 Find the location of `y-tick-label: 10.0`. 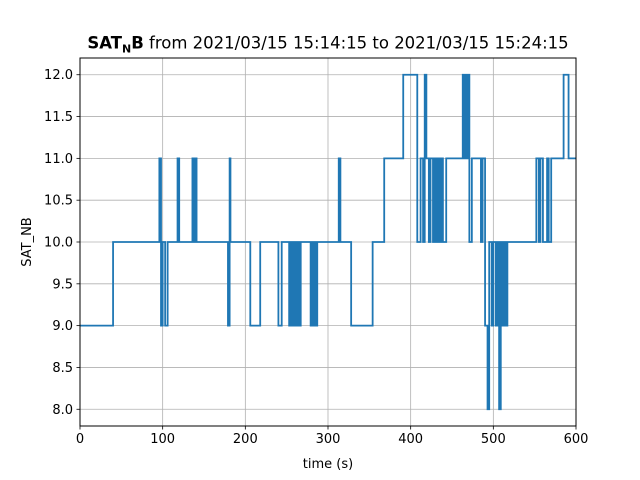

y-tick-label: 10.0 is located at coordinates (58, 243).